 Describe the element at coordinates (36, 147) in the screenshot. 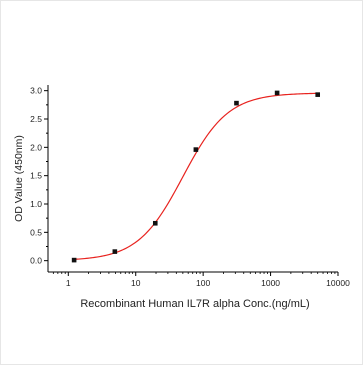

I see `y-tick-label: 2.0` at that location.